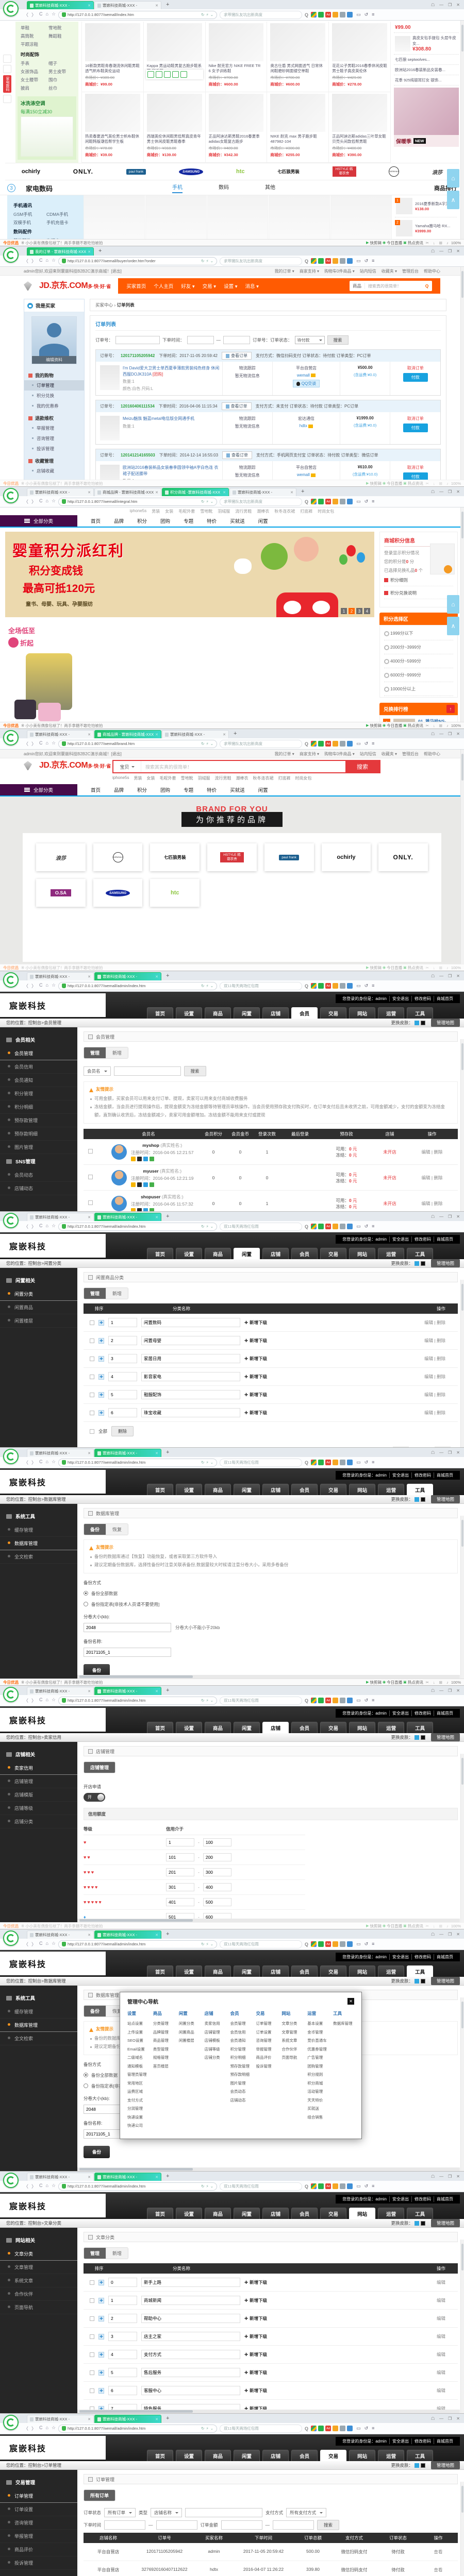 The image size is (464, 2576). What do you see at coordinates (315, 2117) in the screenshot?
I see `modal-link: 组合销售` at bounding box center [315, 2117].